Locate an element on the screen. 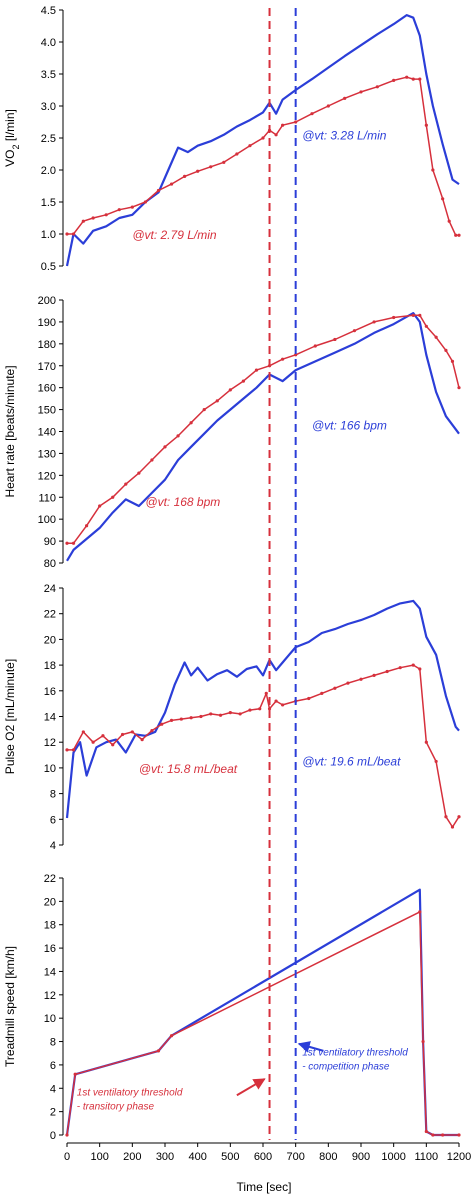 Image resolution: width=474 pixels, height=1197 pixels. y-axis-label: Treadmill speed [km/h] is located at coordinates (10, 1006).